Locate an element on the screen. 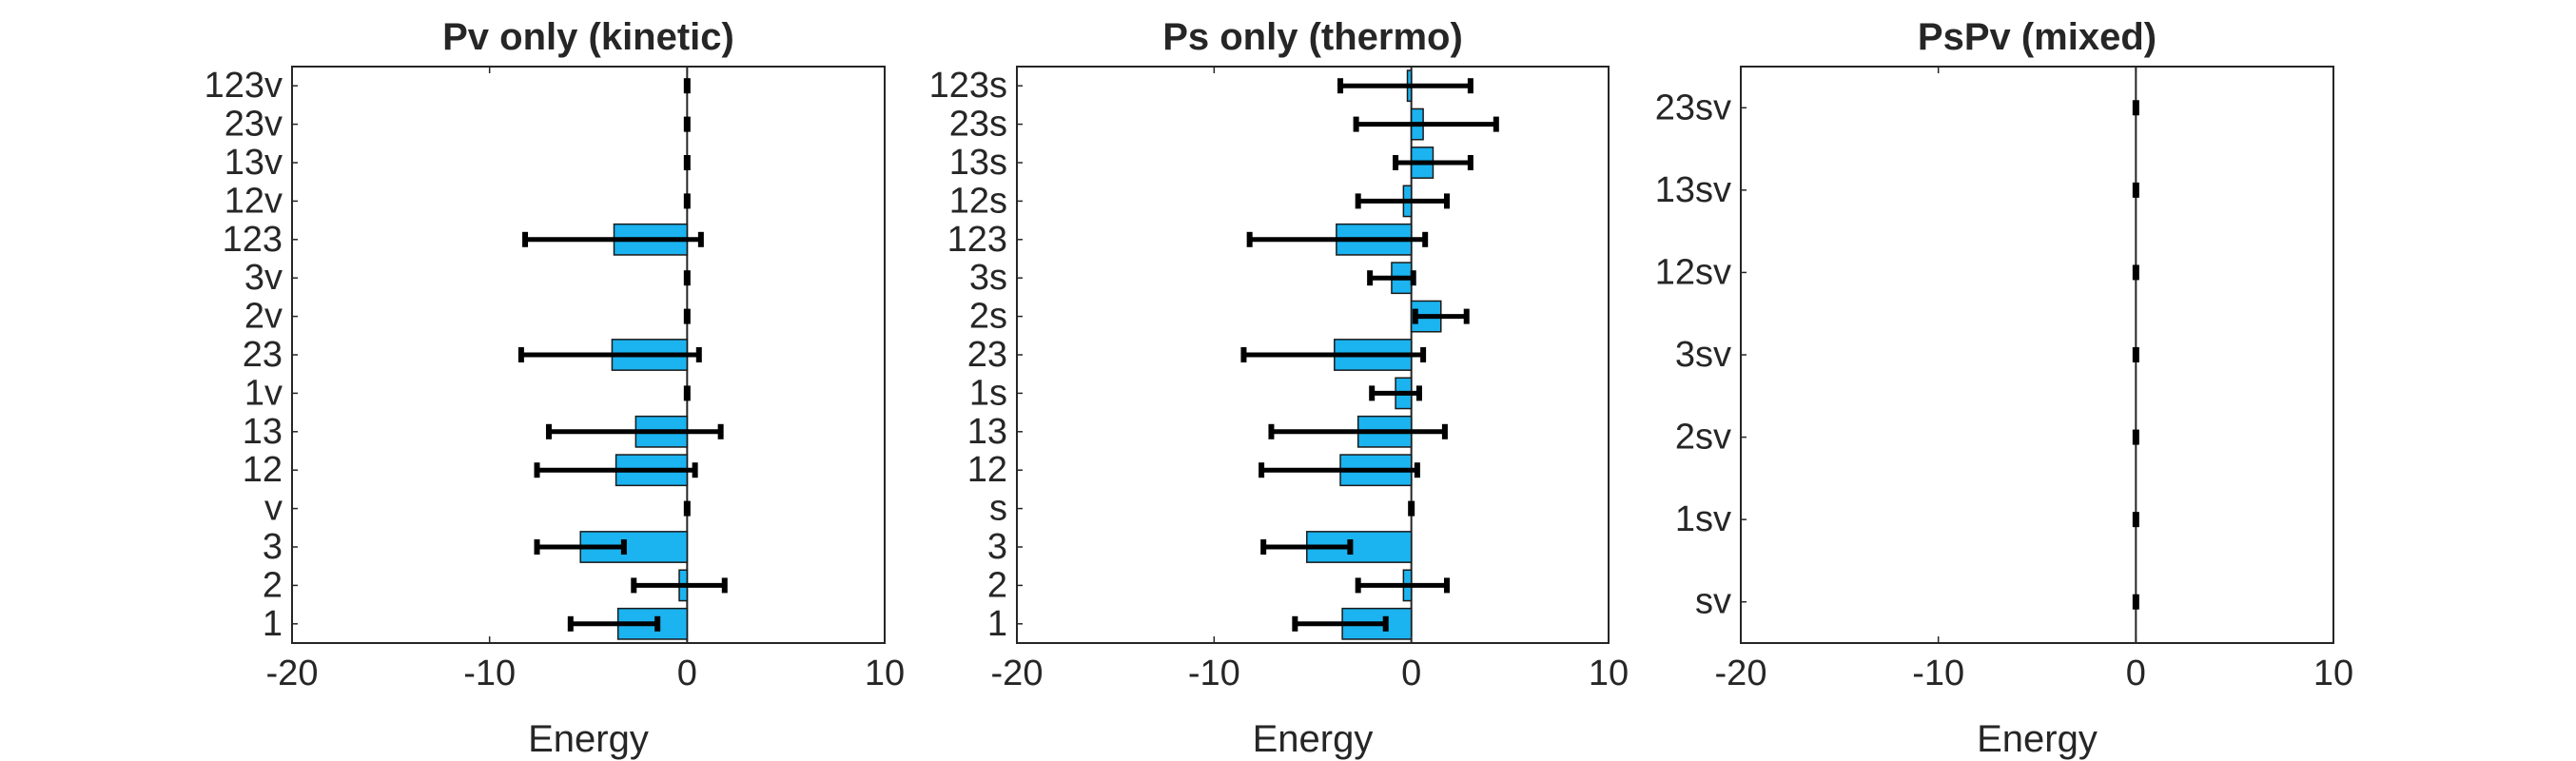 This screenshot has height=761, width=2576. y-tick-label: 12s is located at coordinates (978, 201).